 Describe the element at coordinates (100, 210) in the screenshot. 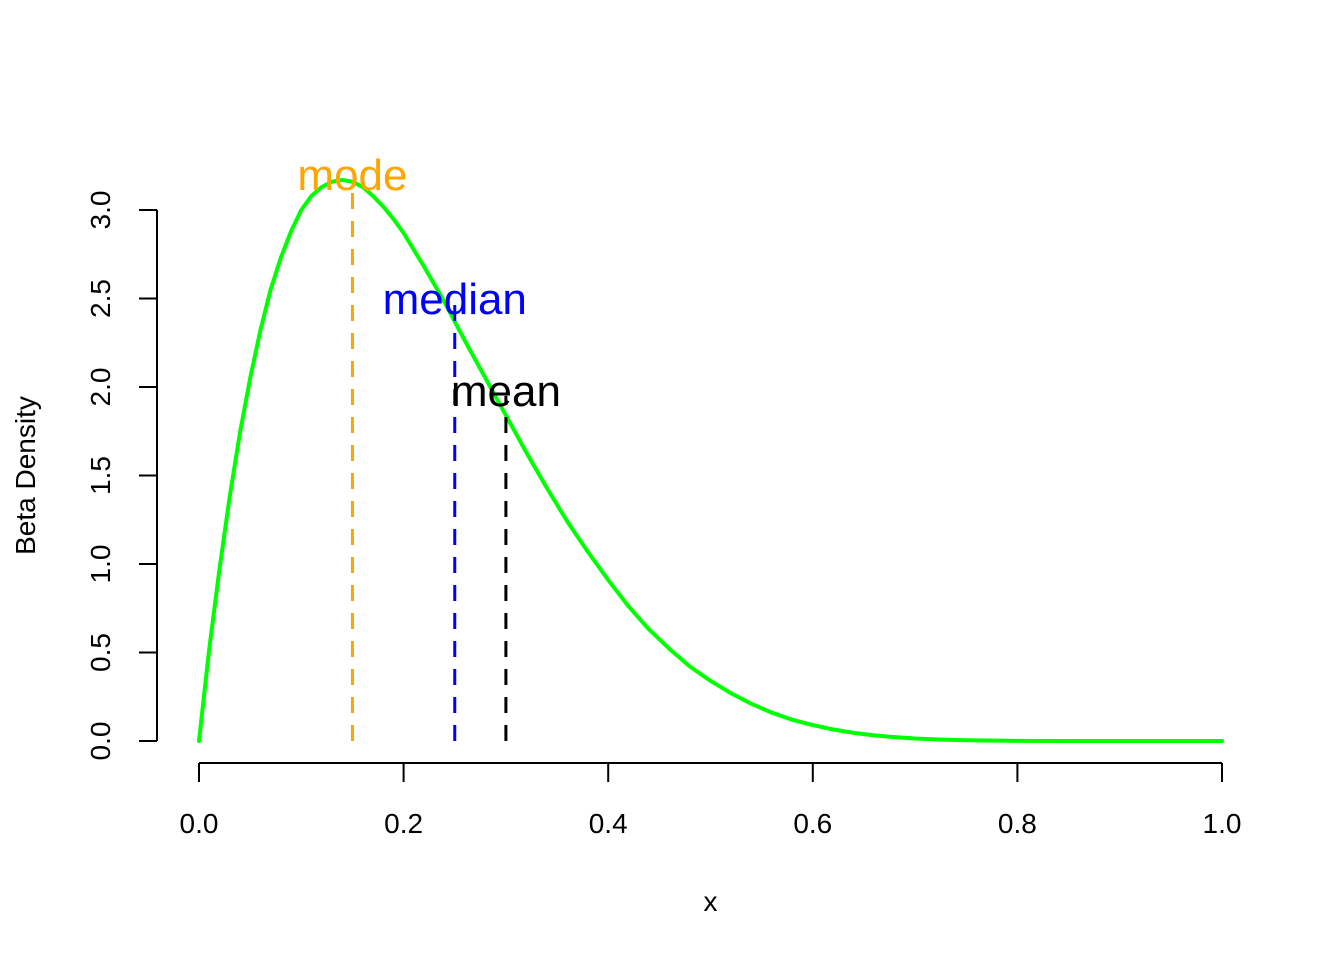

I see `y-tick-label: 3.0` at that location.